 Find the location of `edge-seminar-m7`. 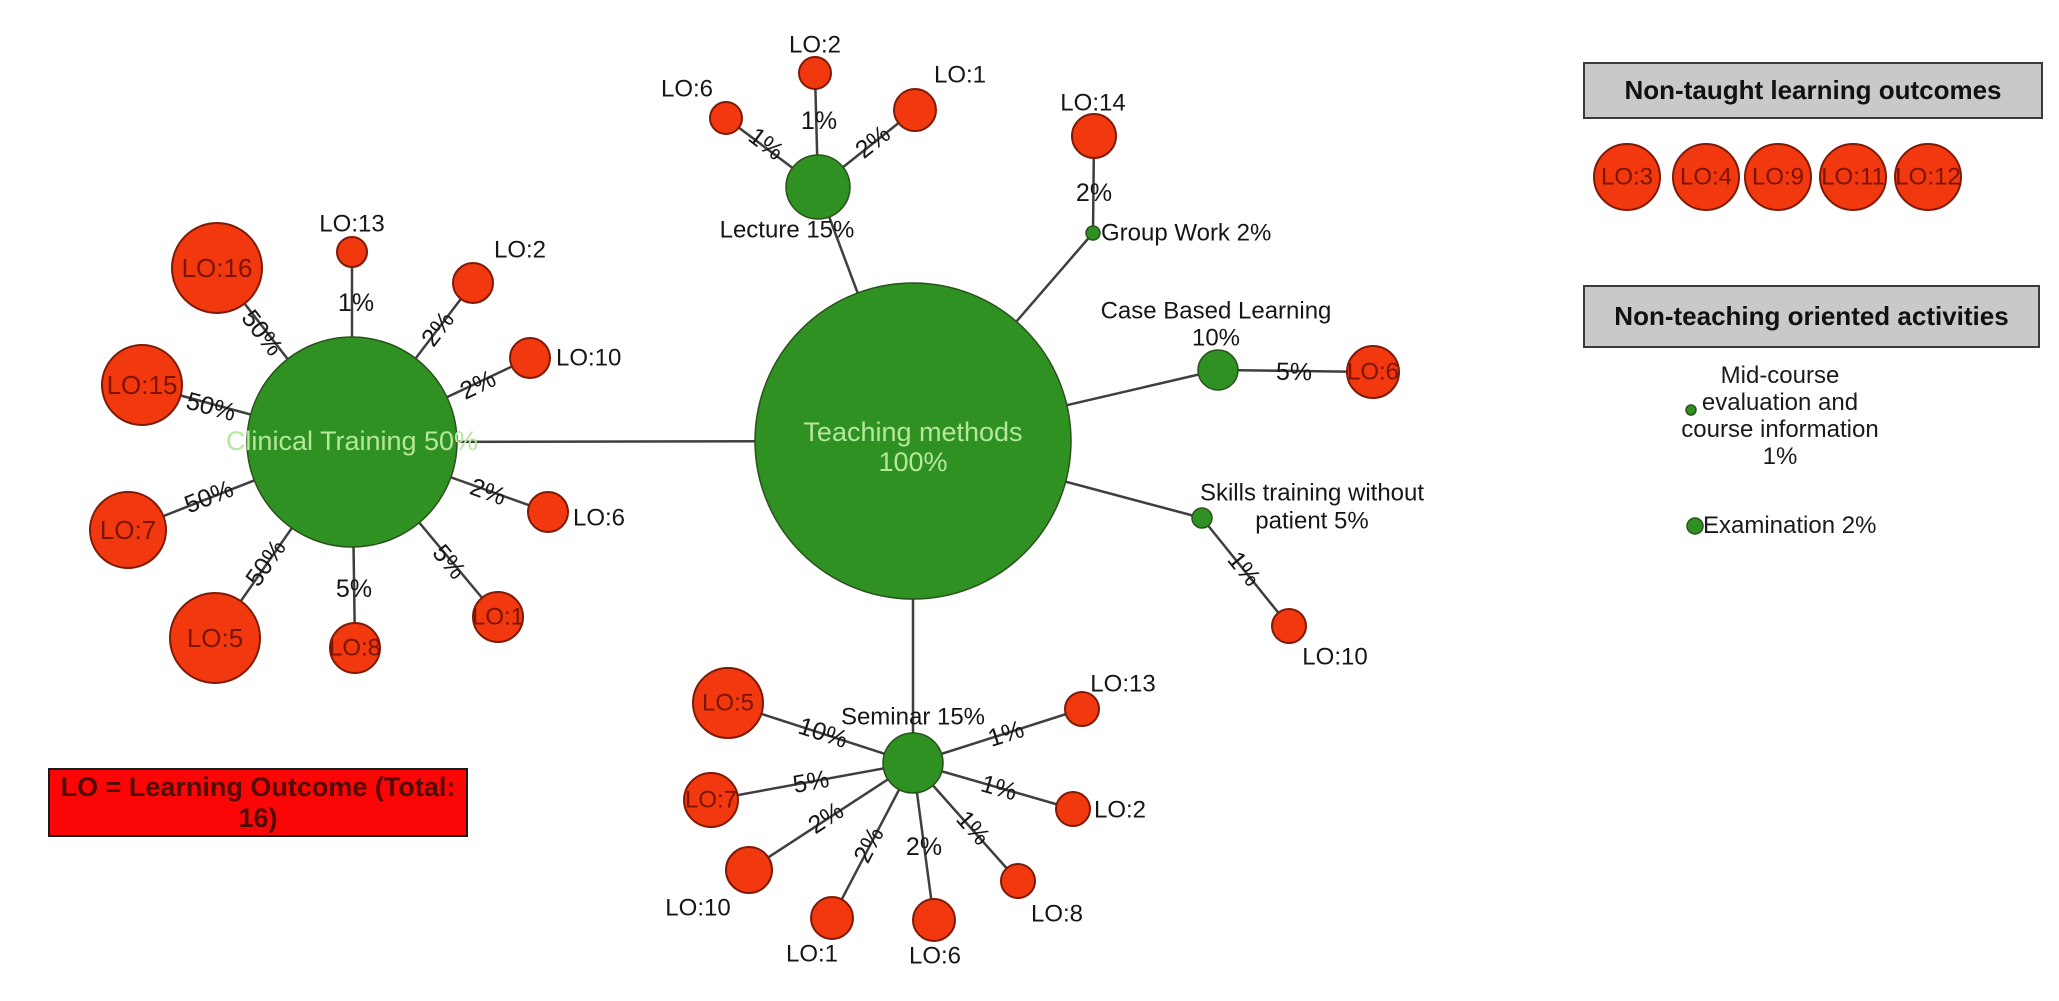

edge-seminar-m7 is located at coordinates (812, 781).